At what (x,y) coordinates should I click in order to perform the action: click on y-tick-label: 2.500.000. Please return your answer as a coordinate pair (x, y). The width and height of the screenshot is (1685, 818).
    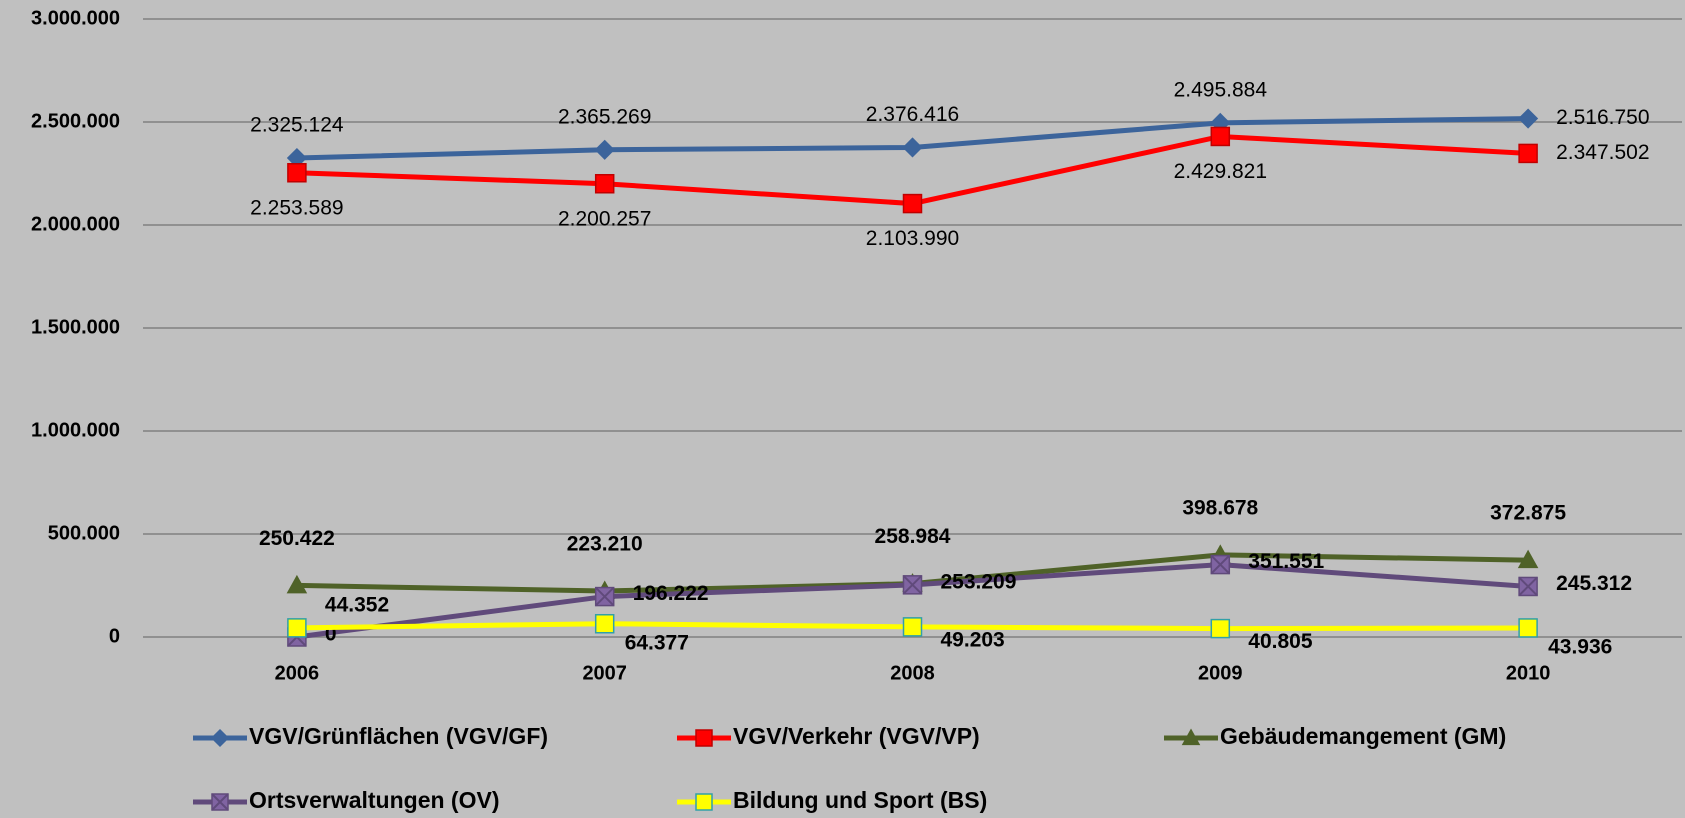
    Looking at the image, I should click on (75, 121).